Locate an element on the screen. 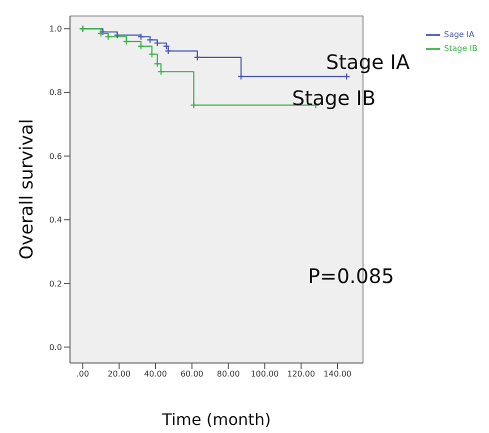  legend-label: Sage IA is located at coordinates (459, 35).